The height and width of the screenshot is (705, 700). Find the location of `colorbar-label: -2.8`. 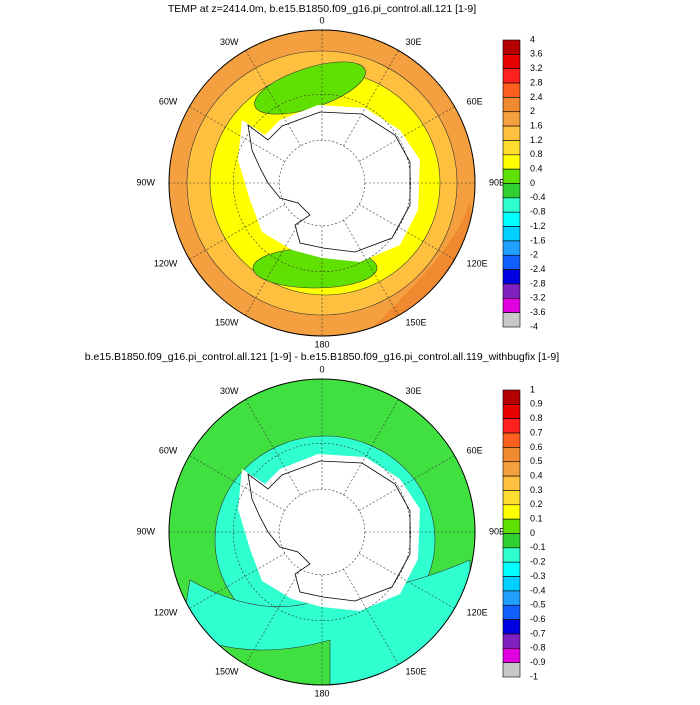

colorbar-label: -2.8 is located at coordinates (538, 283).